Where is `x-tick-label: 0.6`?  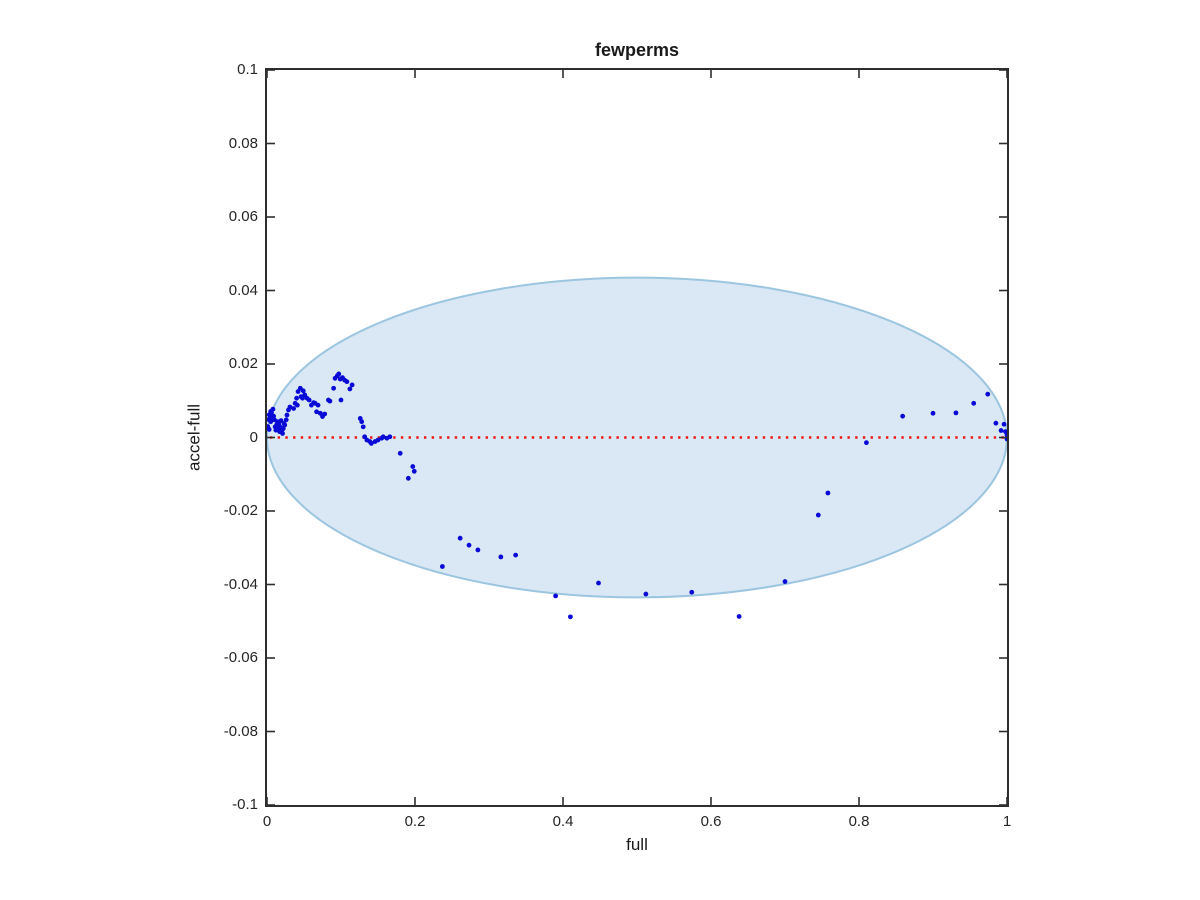
x-tick-label: 0.6 is located at coordinates (711, 821).